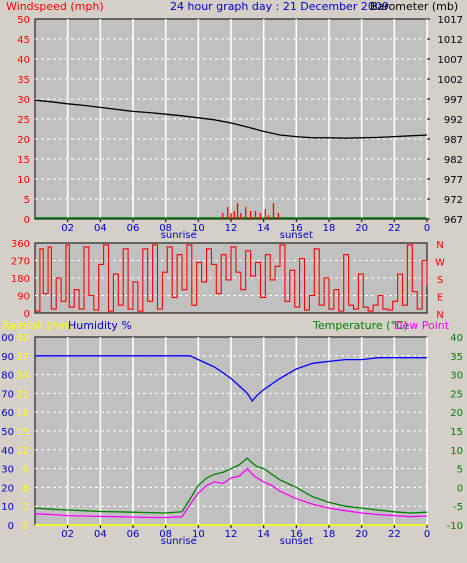 The height and width of the screenshot is (563, 467). What do you see at coordinates (26, 526) in the screenshot?
I see `rainfall-tick-label: 0` at bounding box center [26, 526].